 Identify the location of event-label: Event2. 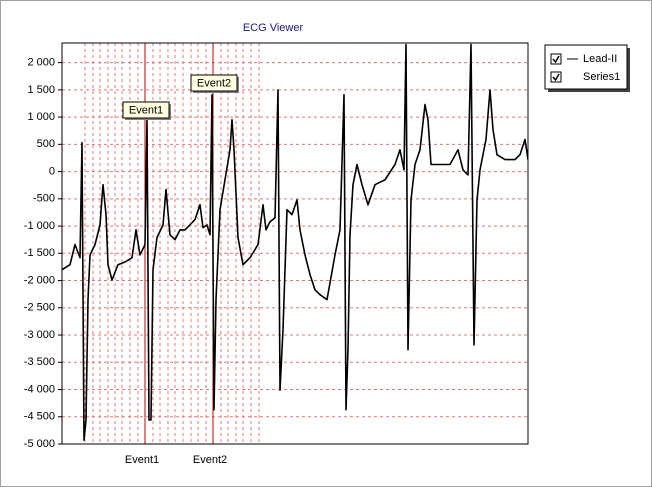
(214, 83).